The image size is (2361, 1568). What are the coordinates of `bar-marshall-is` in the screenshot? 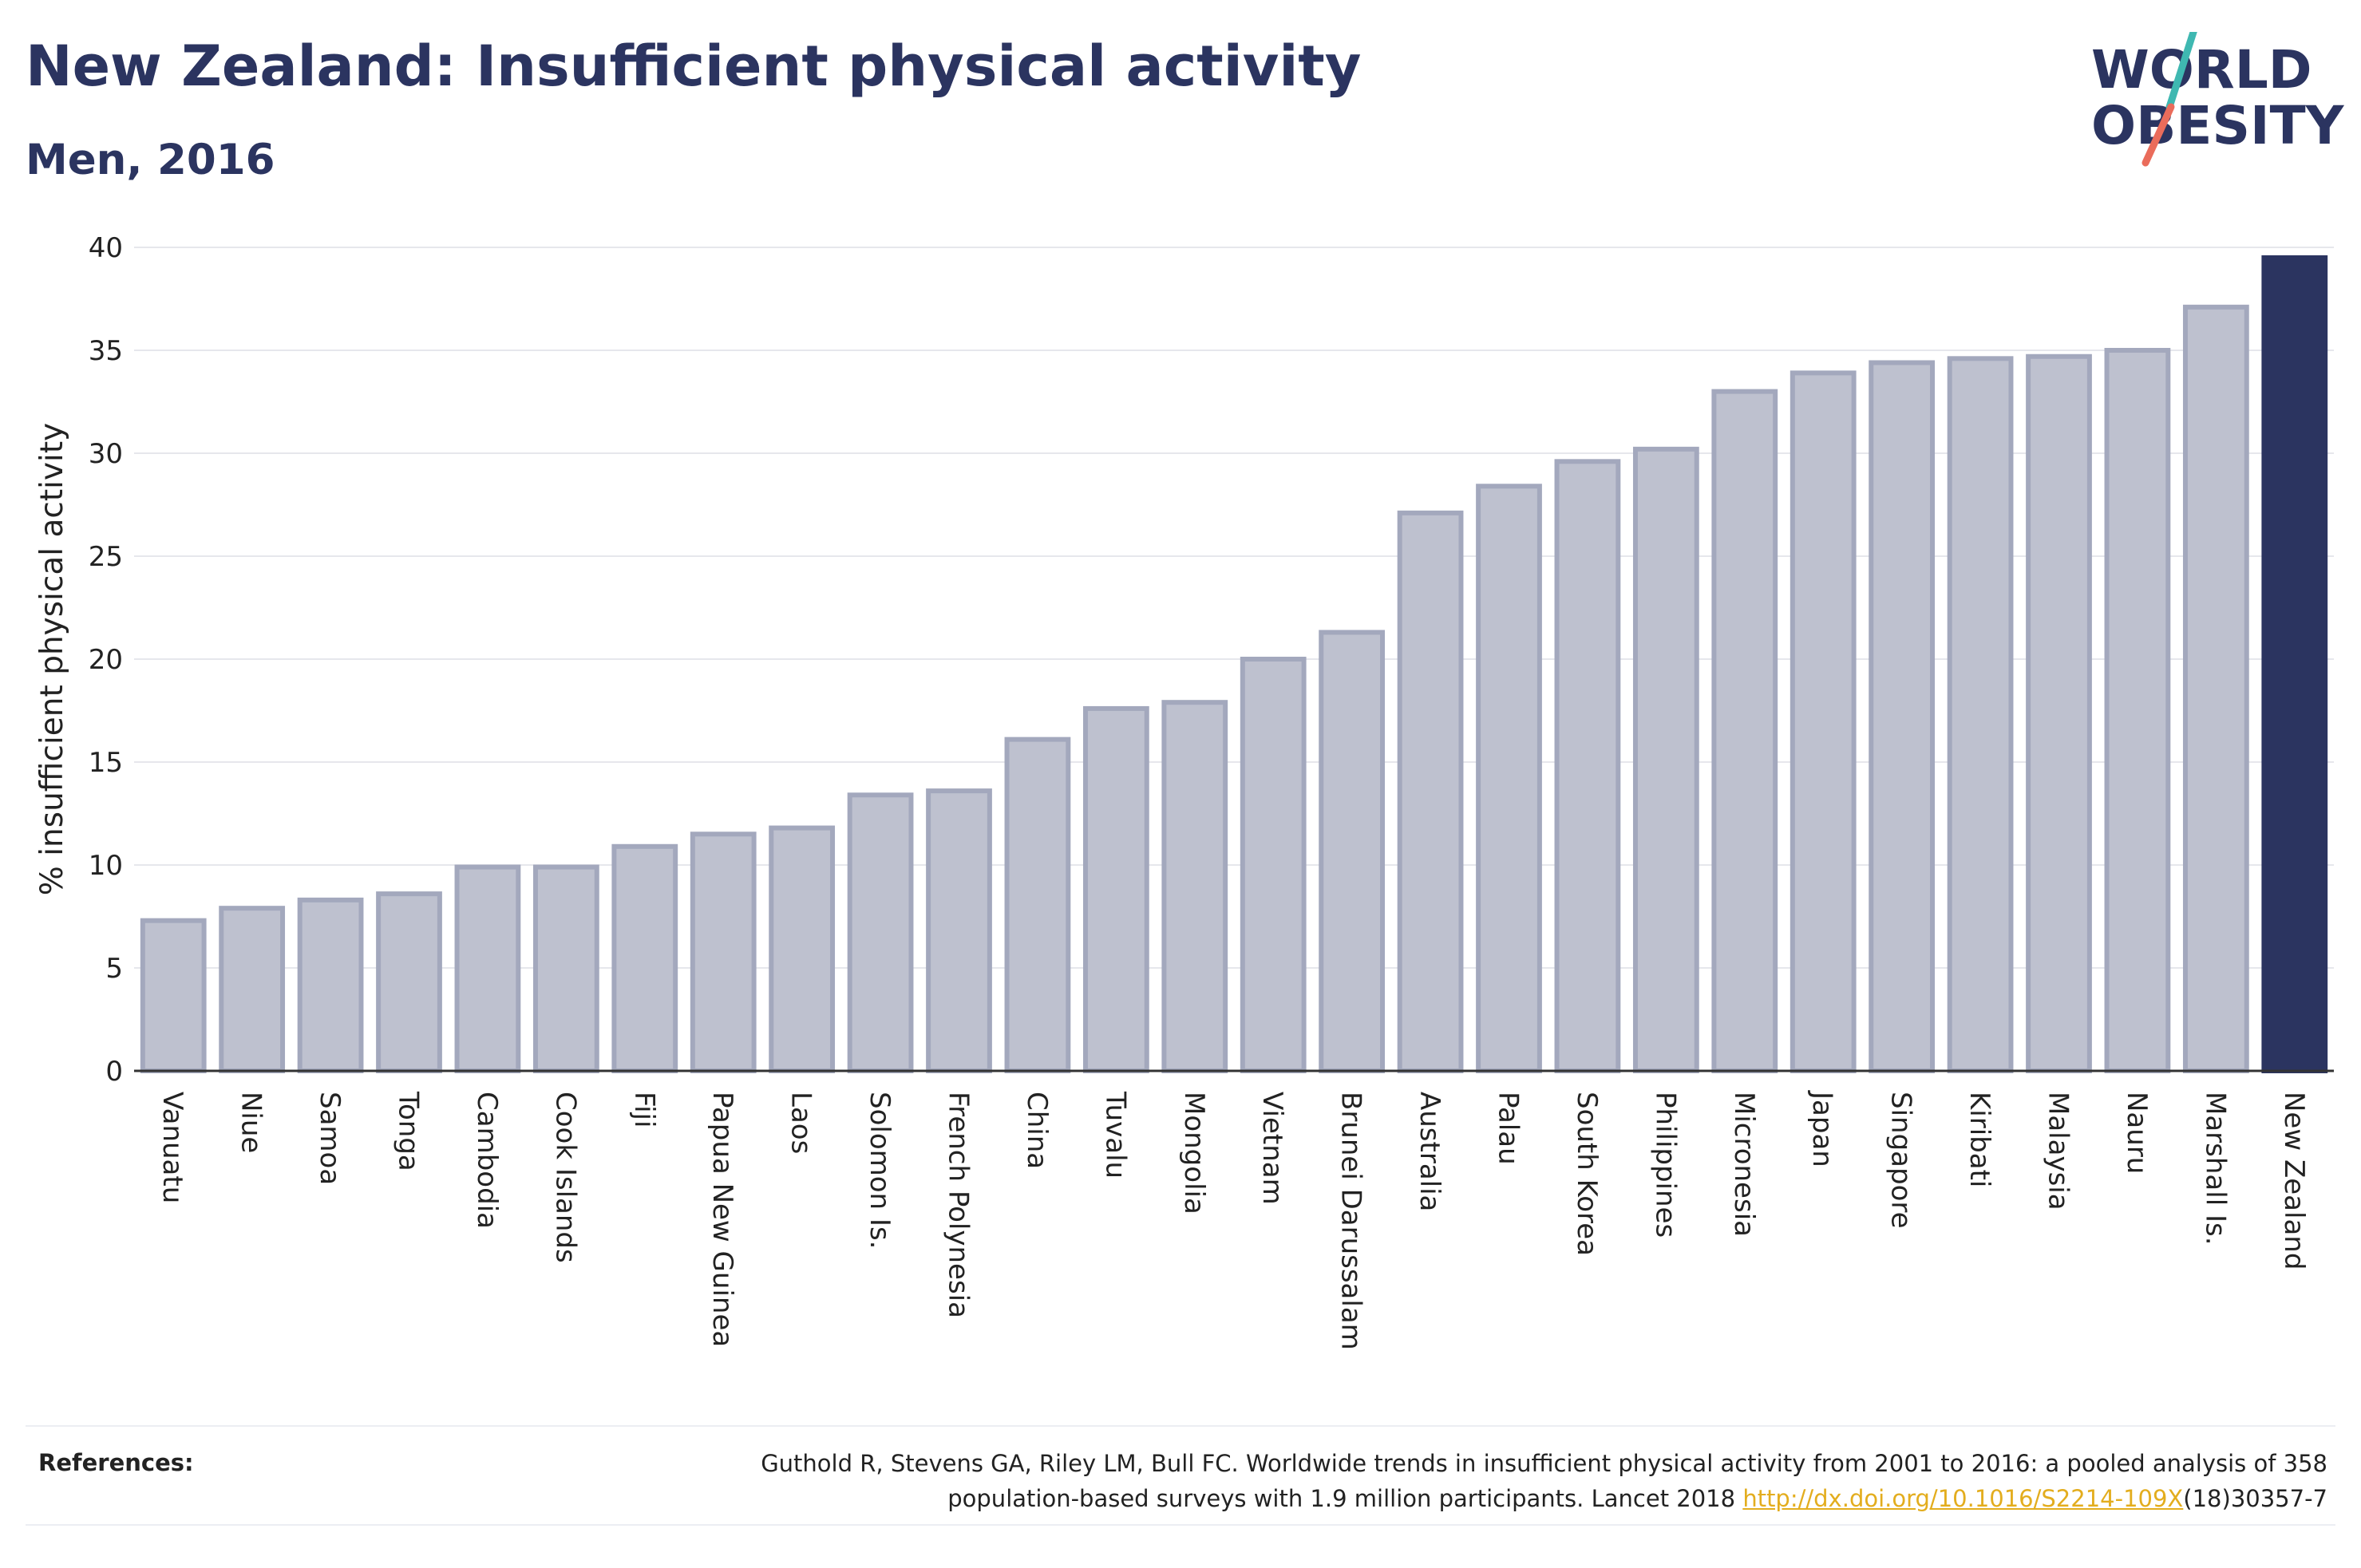 It's located at (2215, 688).